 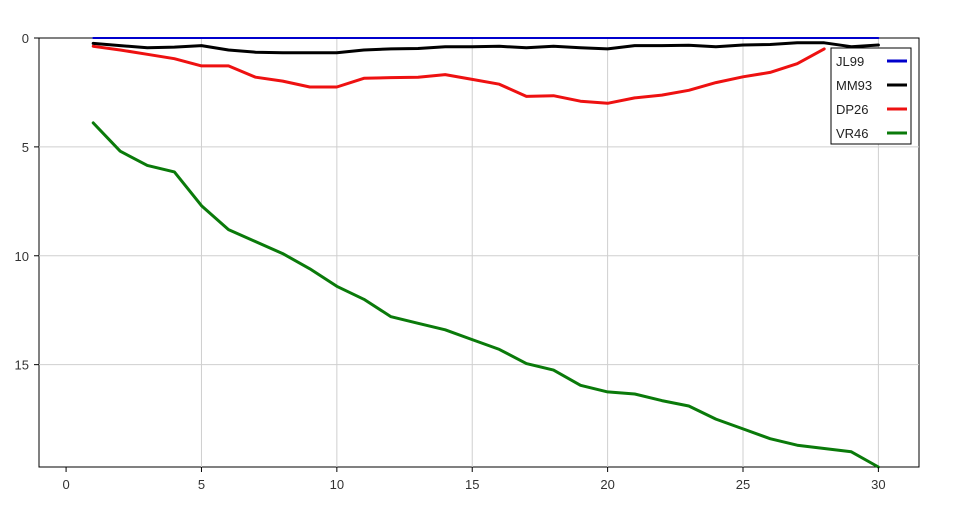 What do you see at coordinates (852, 109) in the screenshot?
I see `legend-label: DP26` at bounding box center [852, 109].